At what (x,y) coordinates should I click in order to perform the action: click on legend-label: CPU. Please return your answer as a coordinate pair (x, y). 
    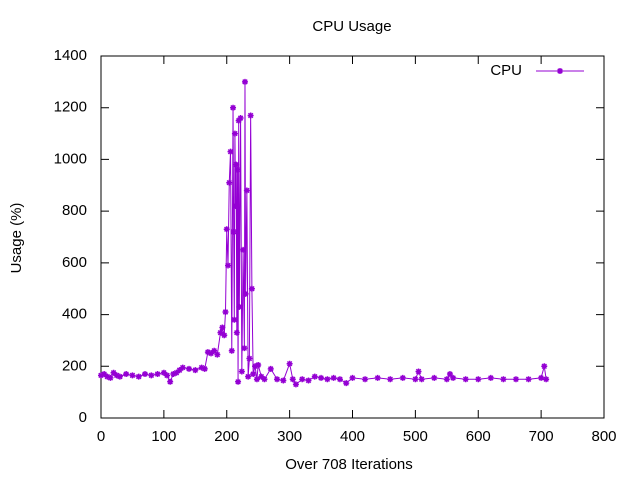
    Looking at the image, I should click on (506, 70).